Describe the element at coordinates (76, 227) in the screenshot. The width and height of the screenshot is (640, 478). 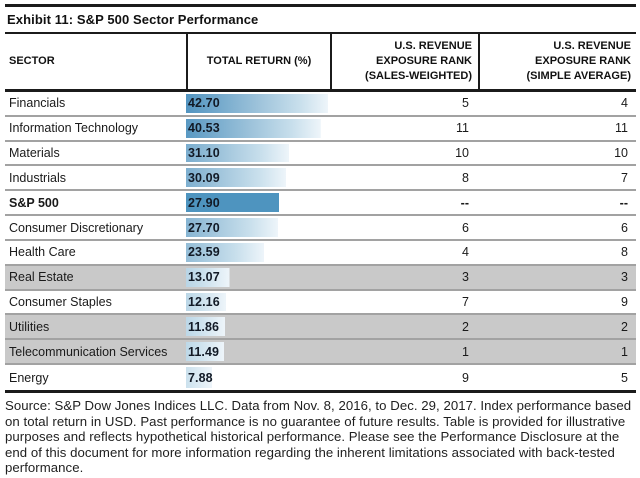
I see `sector-cell: Consumer Discretionary` at that location.